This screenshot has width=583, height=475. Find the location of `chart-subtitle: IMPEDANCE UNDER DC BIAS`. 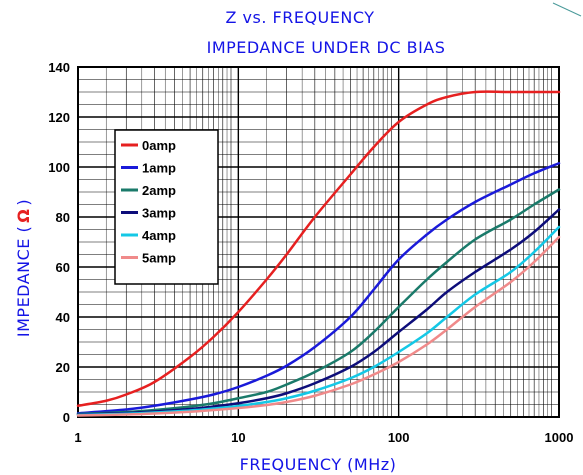

chart-subtitle: IMPEDANCE UNDER DC BIAS is located at coordinates (326, 47).